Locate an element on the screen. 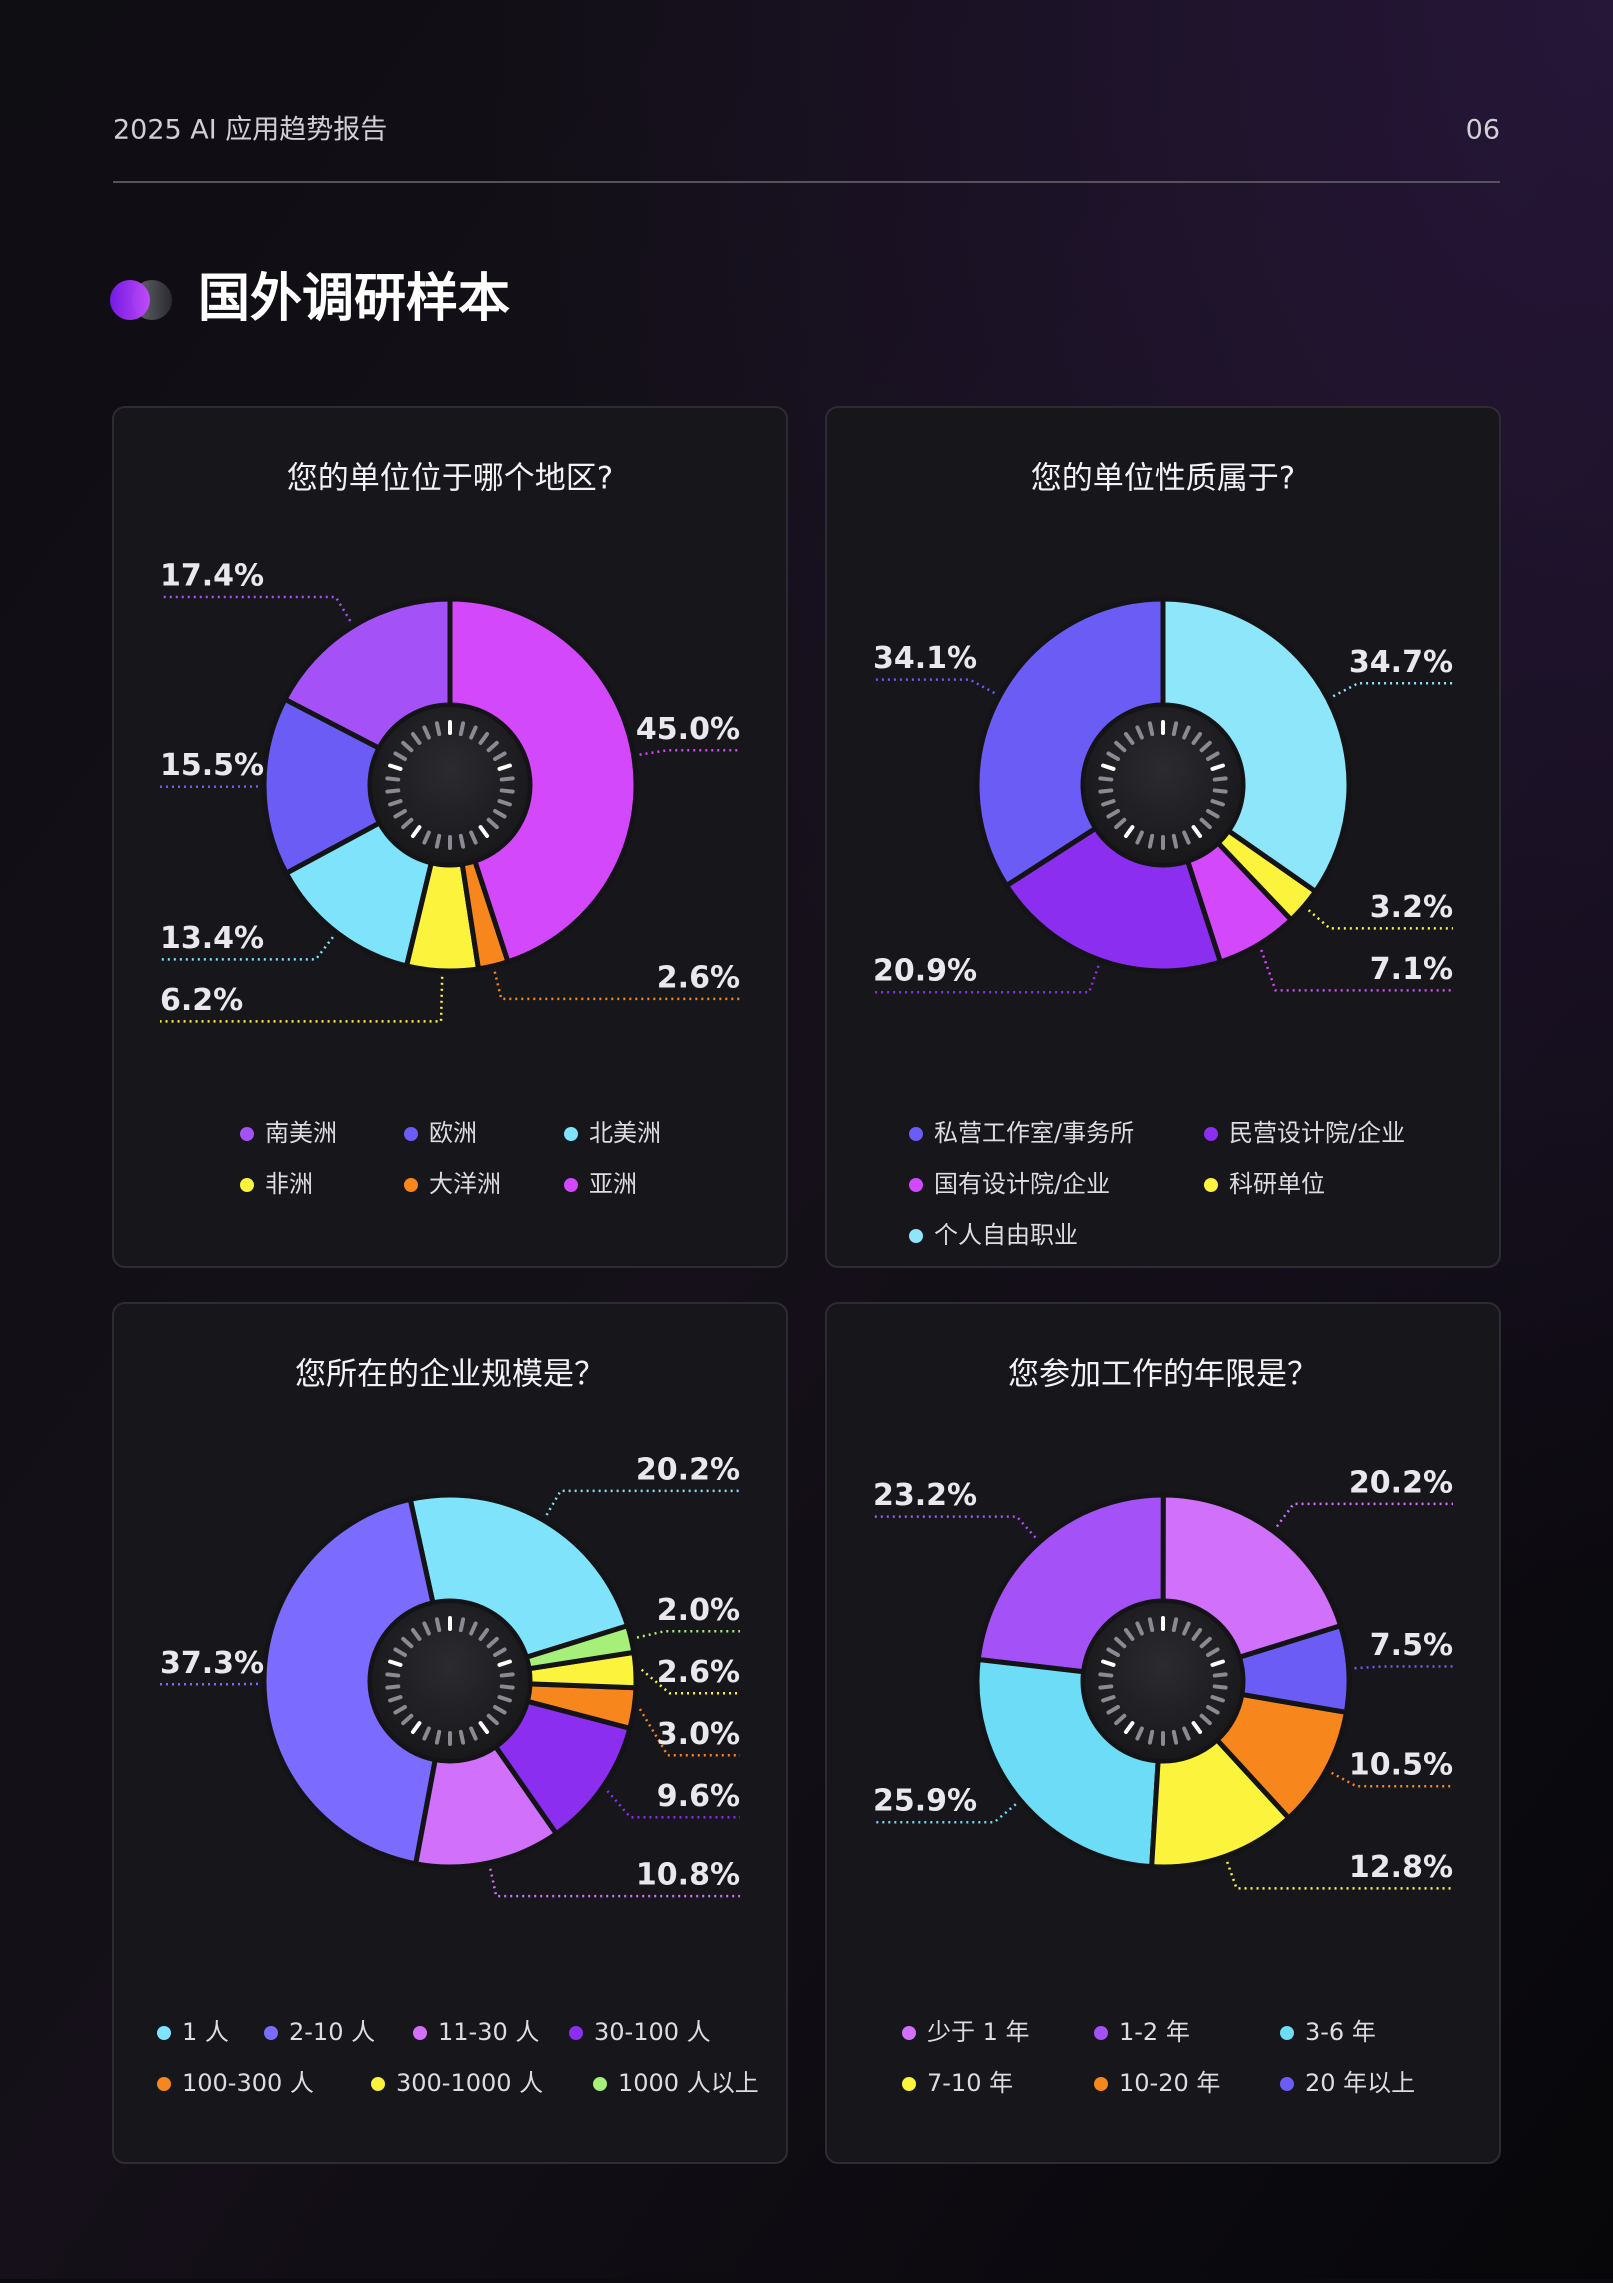 The image size is (1613, 2283). data-label: 9.6% is located at coordinates (698, 1796).